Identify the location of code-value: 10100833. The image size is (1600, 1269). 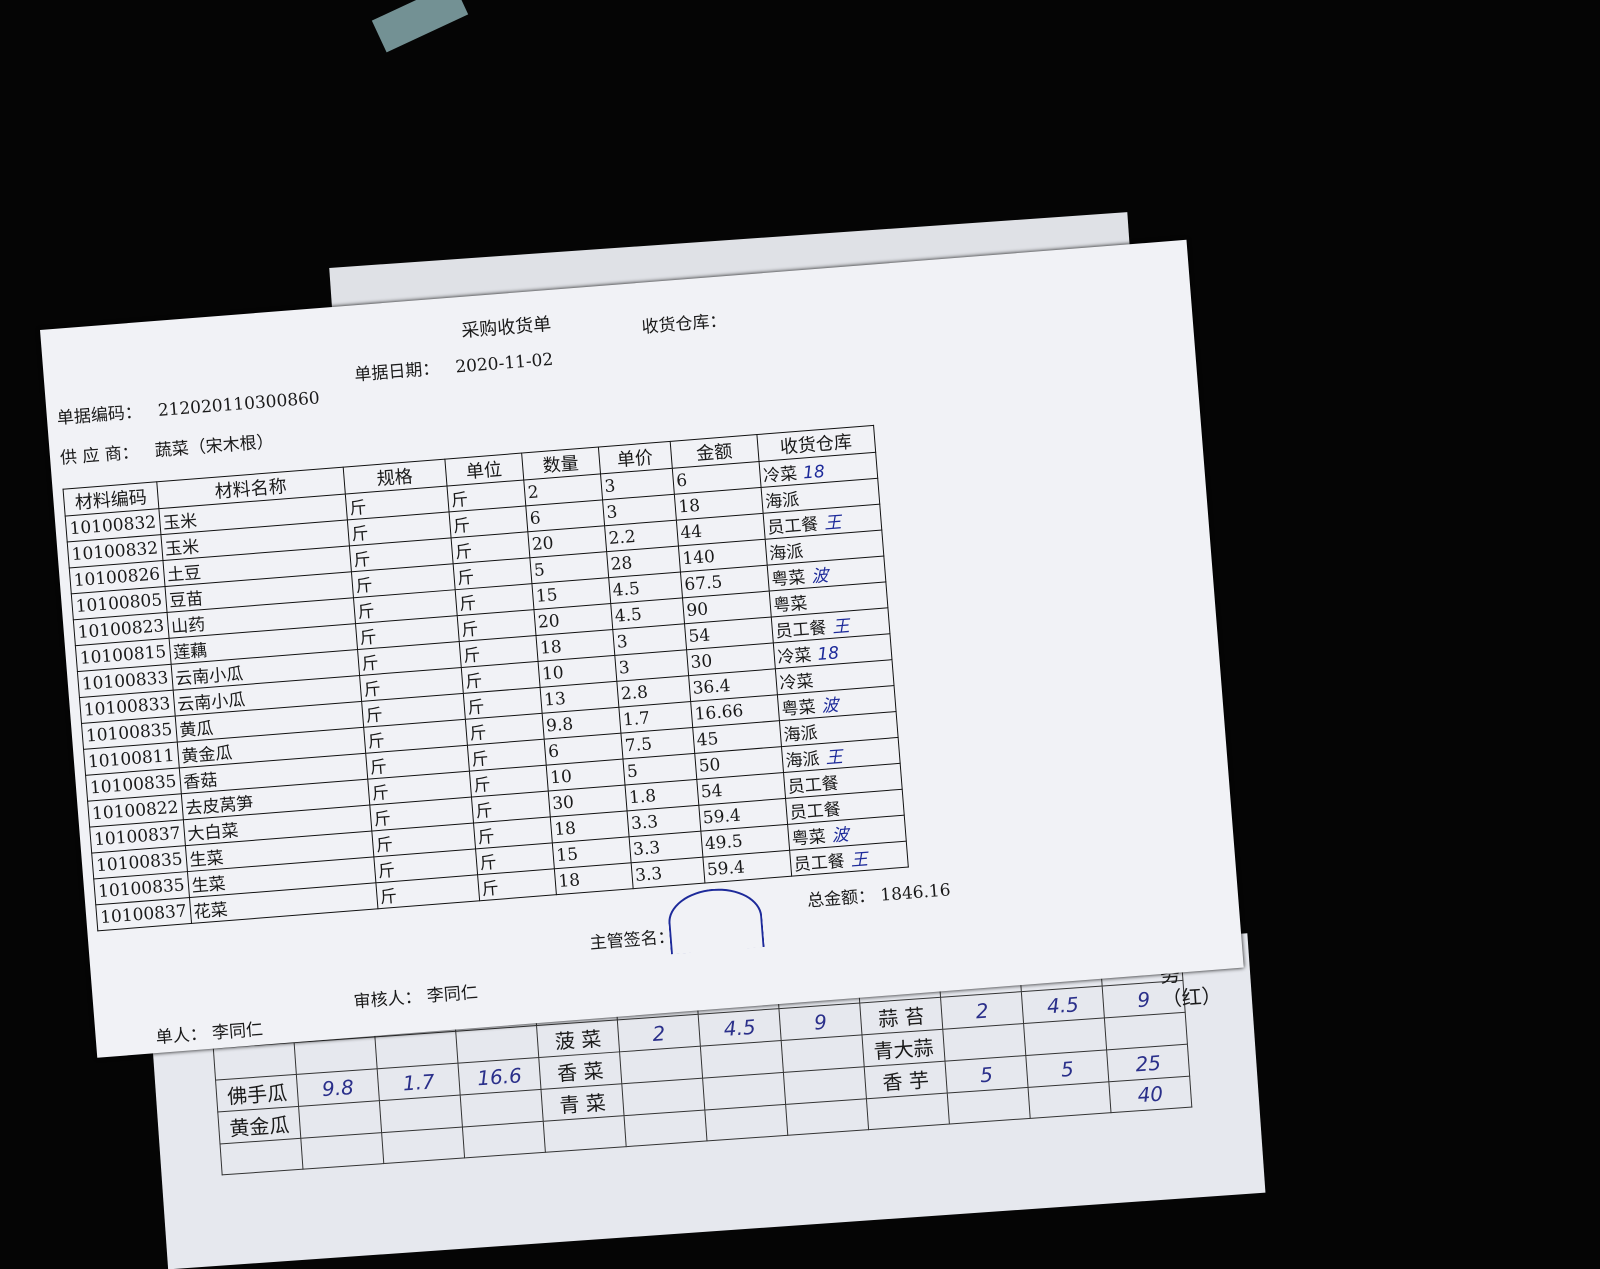
(125, 681).